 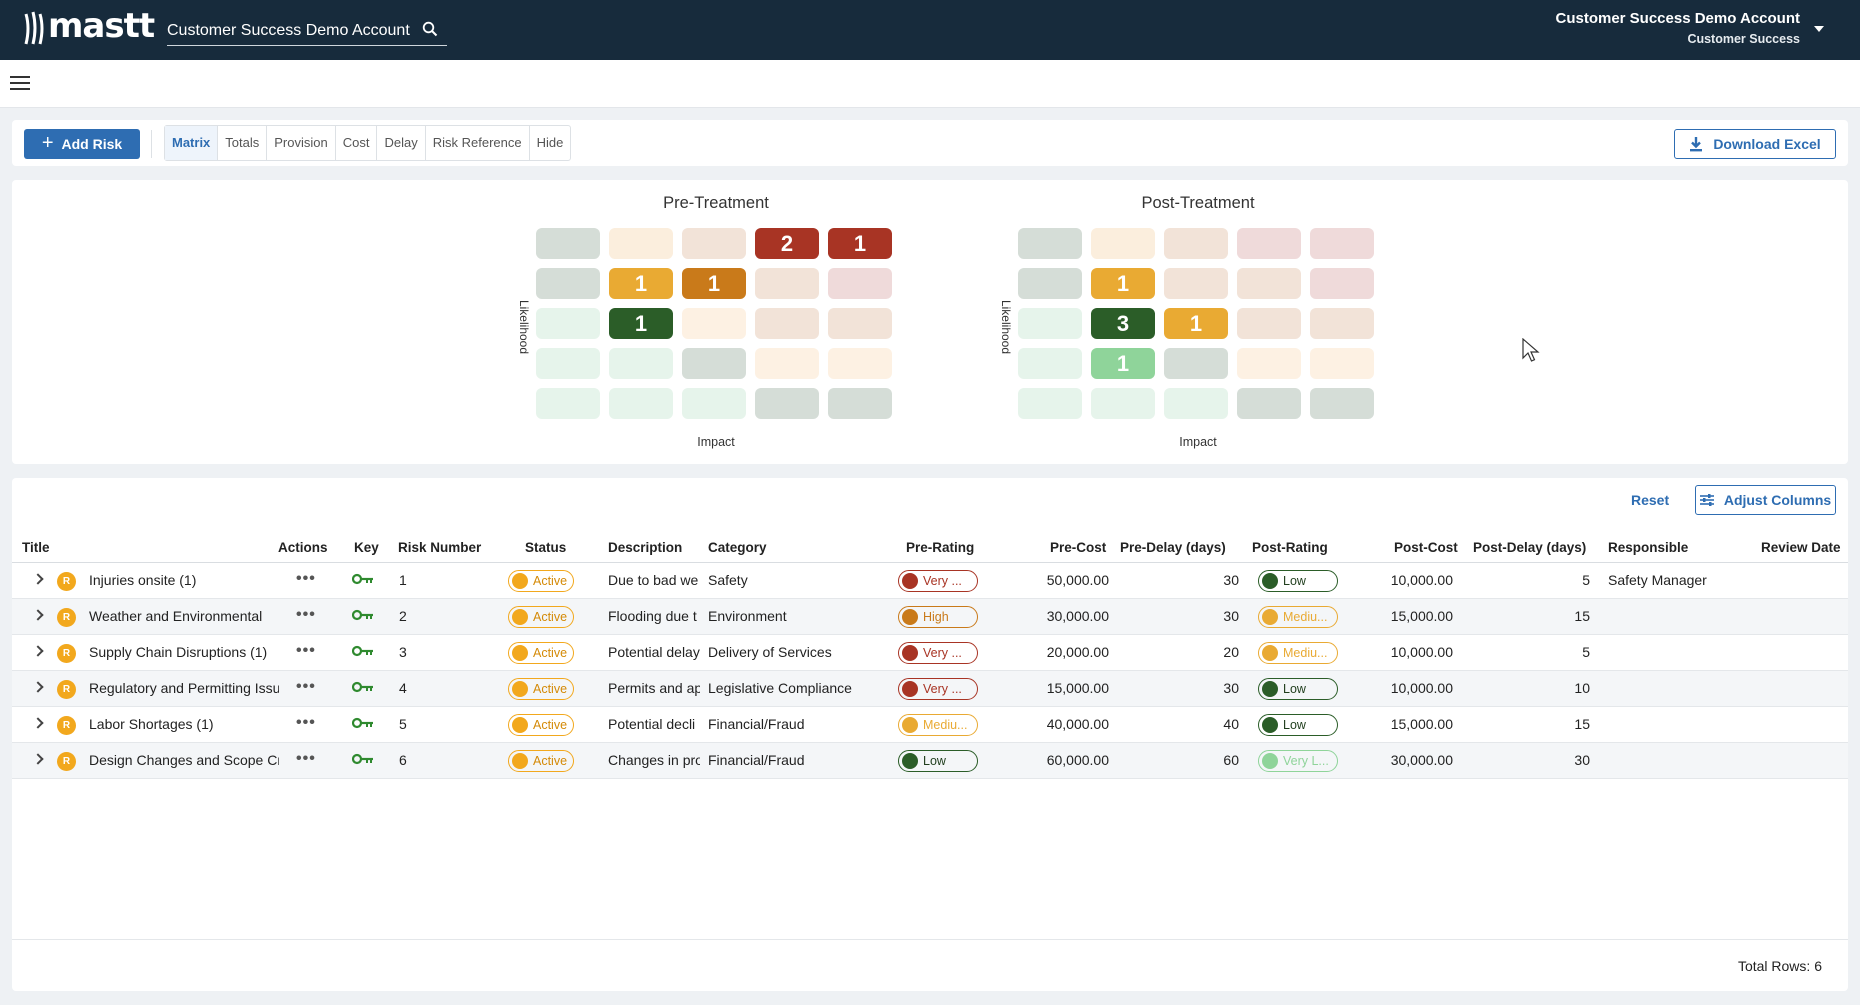 I want to click on col-title: Title, so click(x=36, y=547).